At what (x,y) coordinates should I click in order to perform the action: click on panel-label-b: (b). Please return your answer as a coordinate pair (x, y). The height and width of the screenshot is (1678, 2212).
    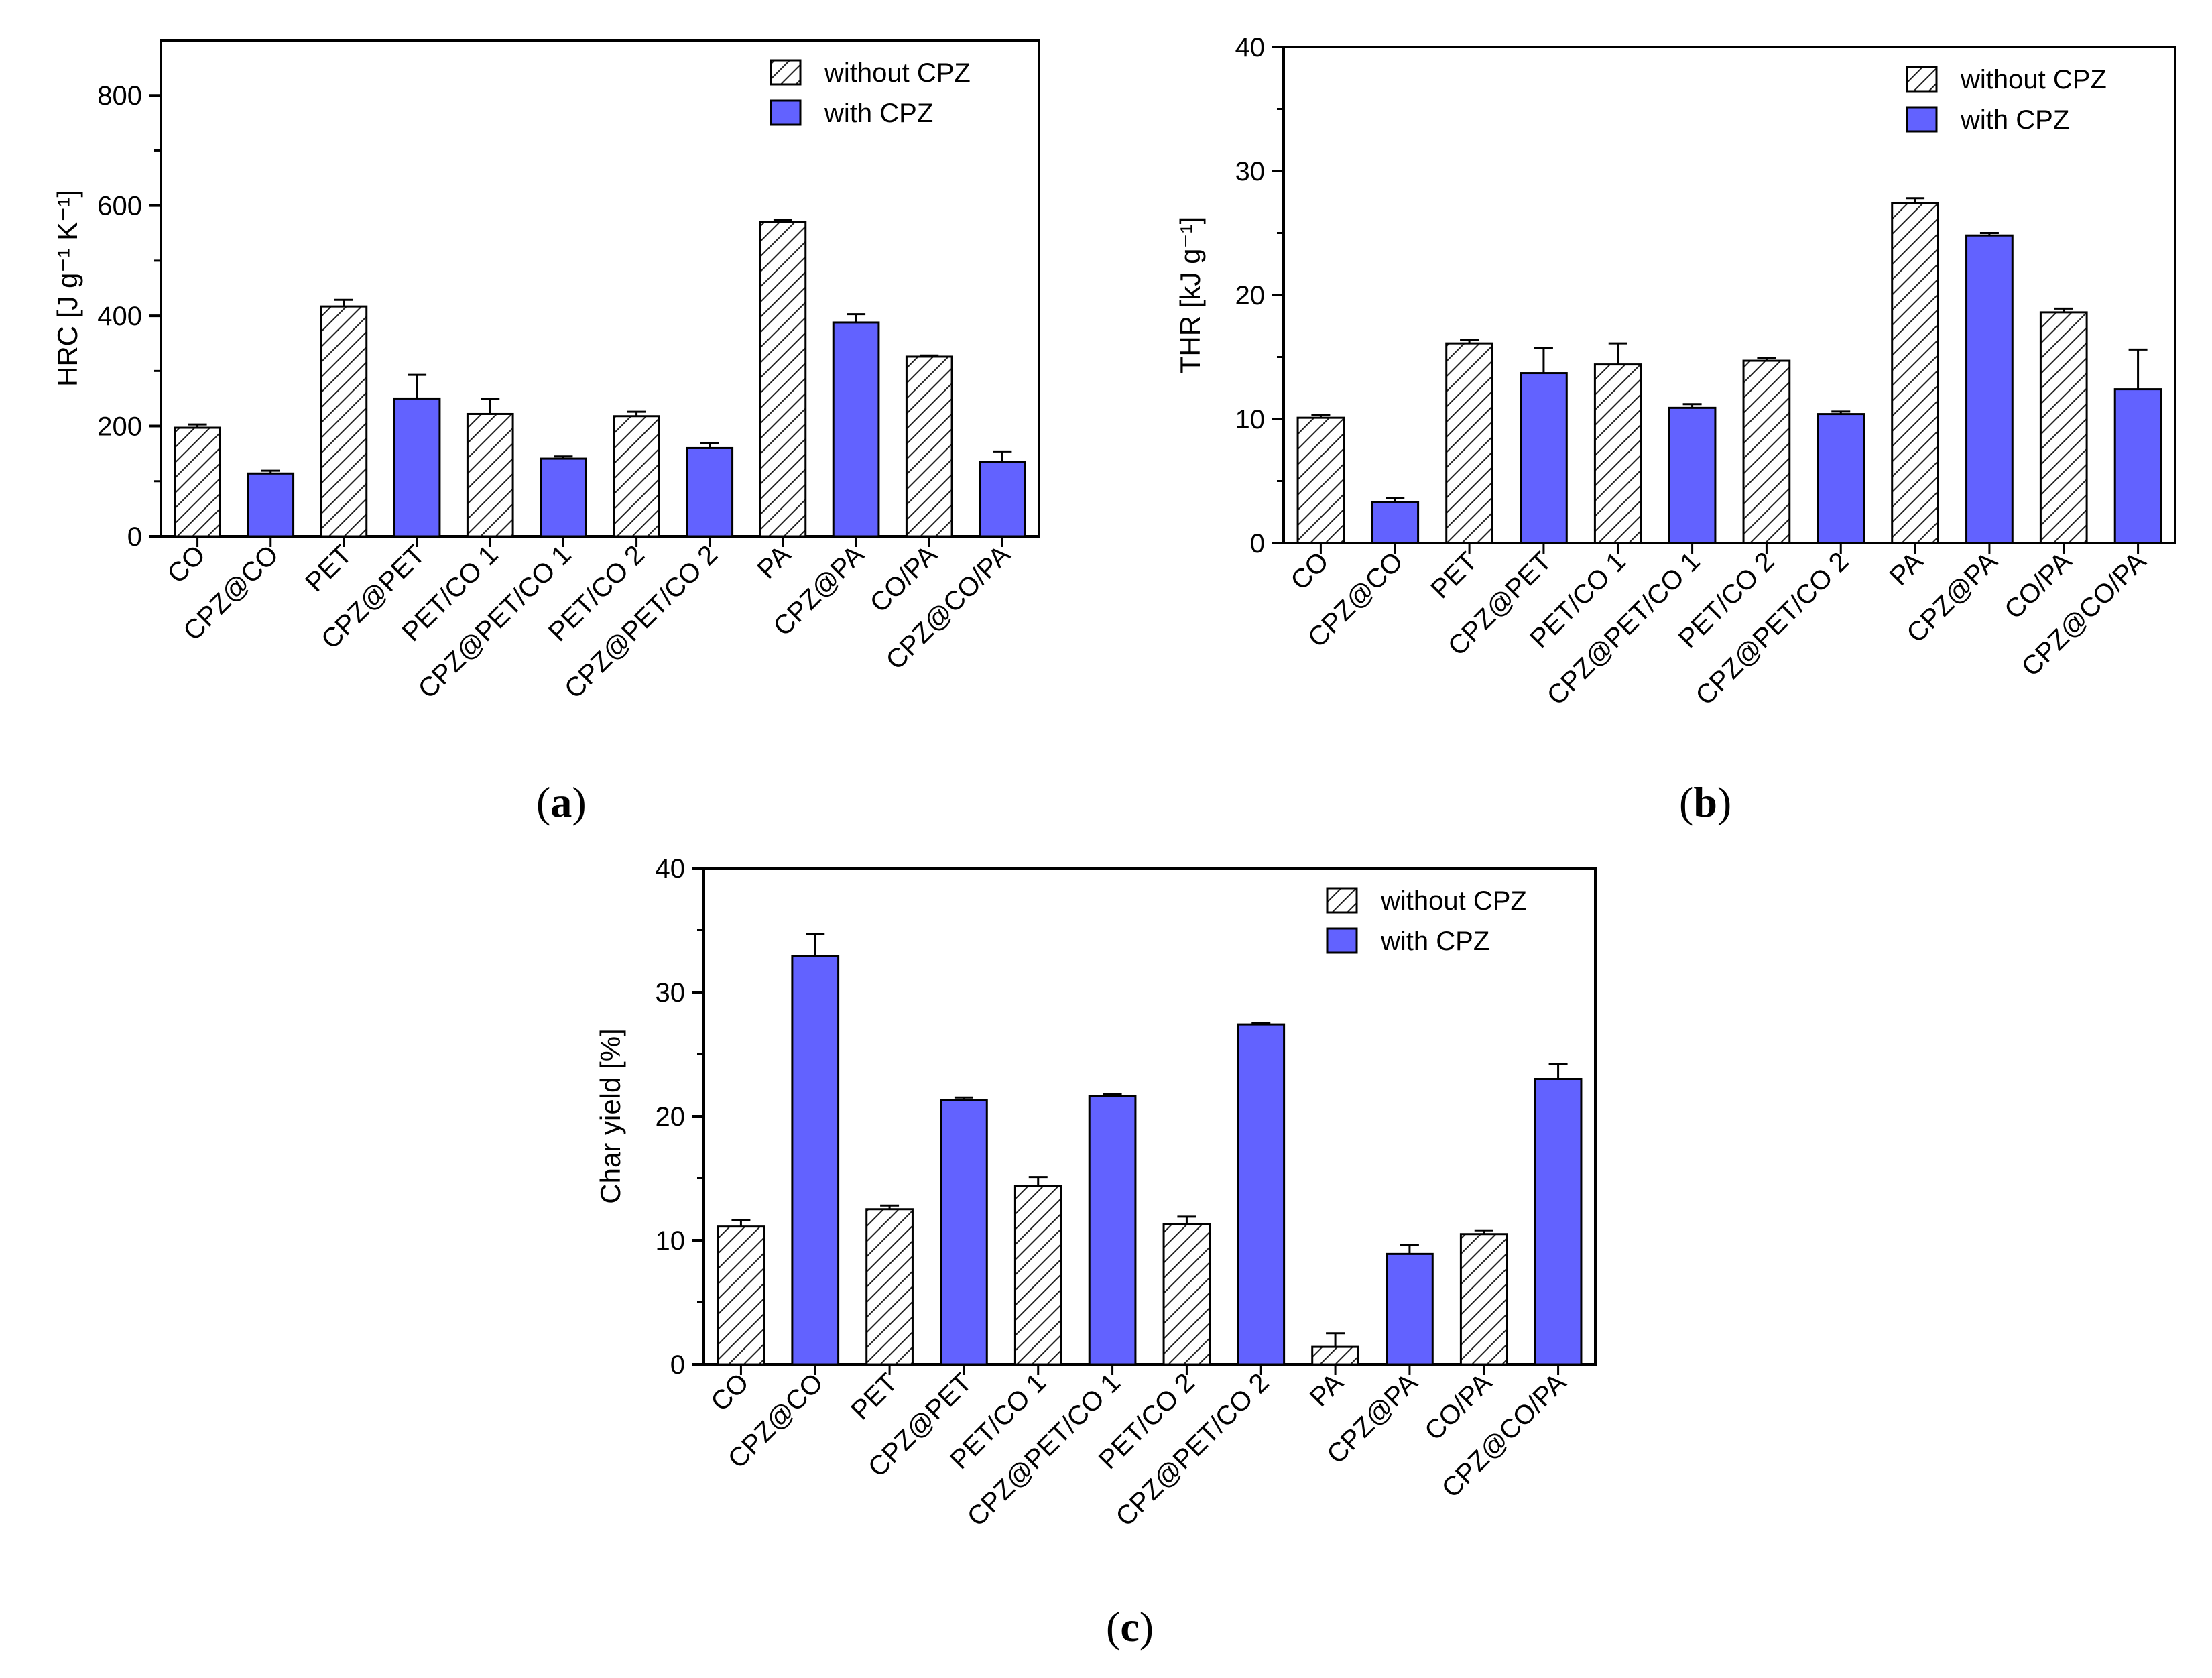
    Looking at the image, I should click on (1705, 802).